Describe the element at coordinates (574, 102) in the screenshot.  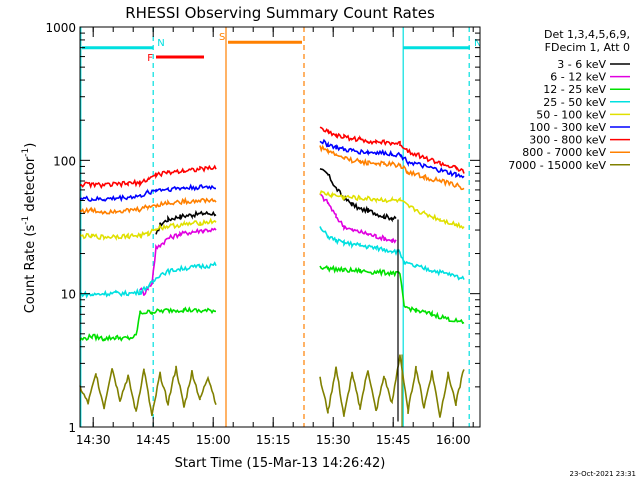
I see `legend-label-3: 25 - 50 keV` at that location.